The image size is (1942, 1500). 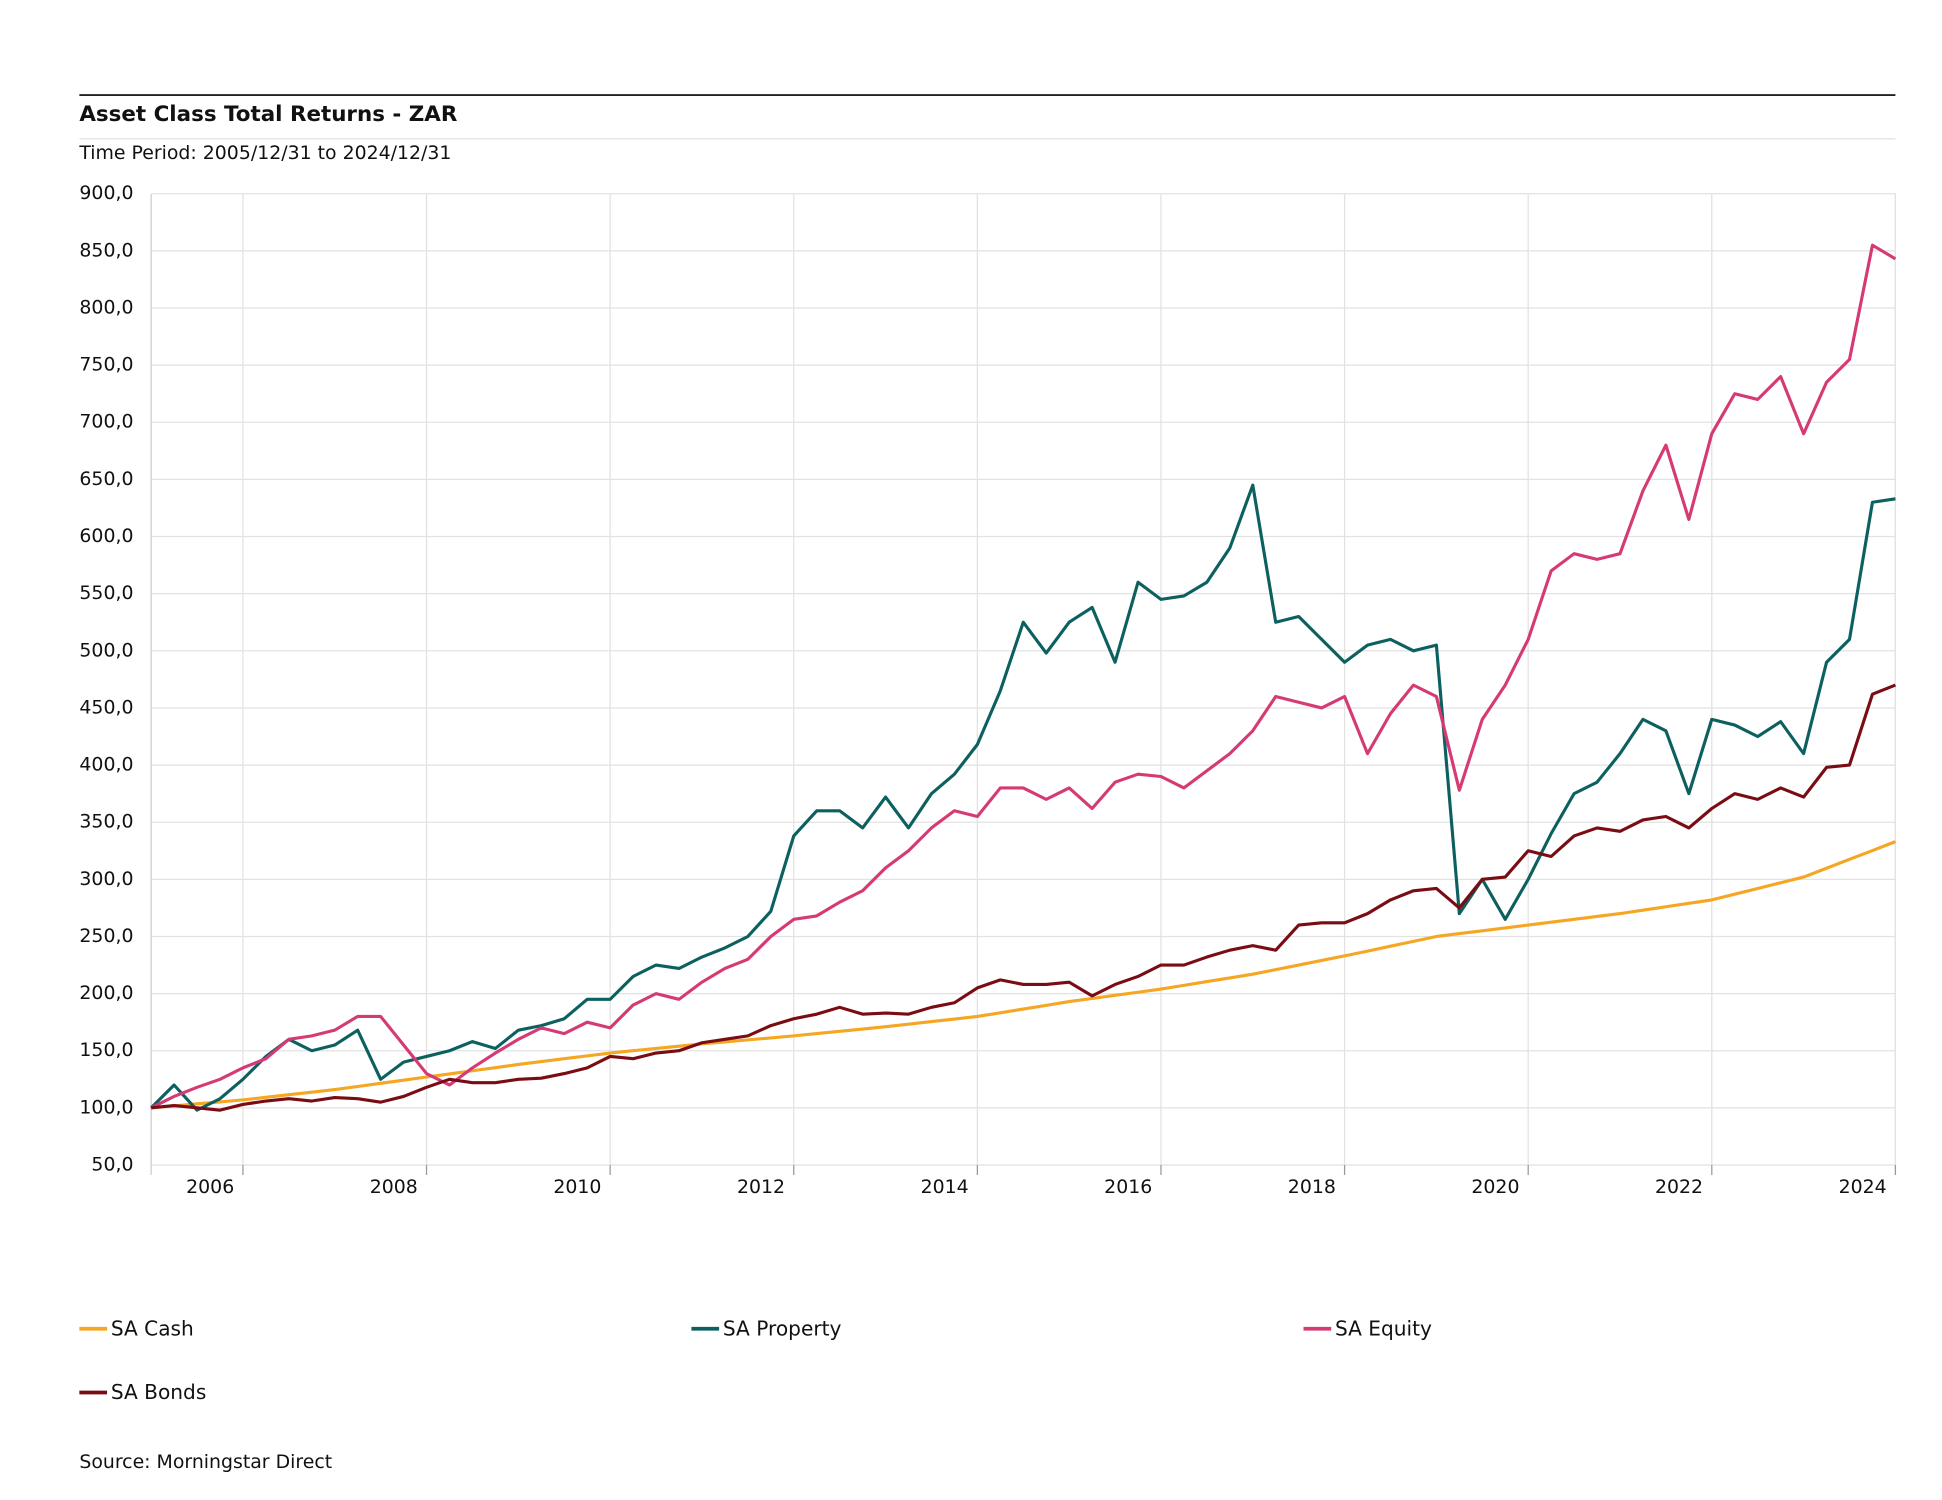 I want to click on y-tick-label: 850,0, so click(x=106, y=250).